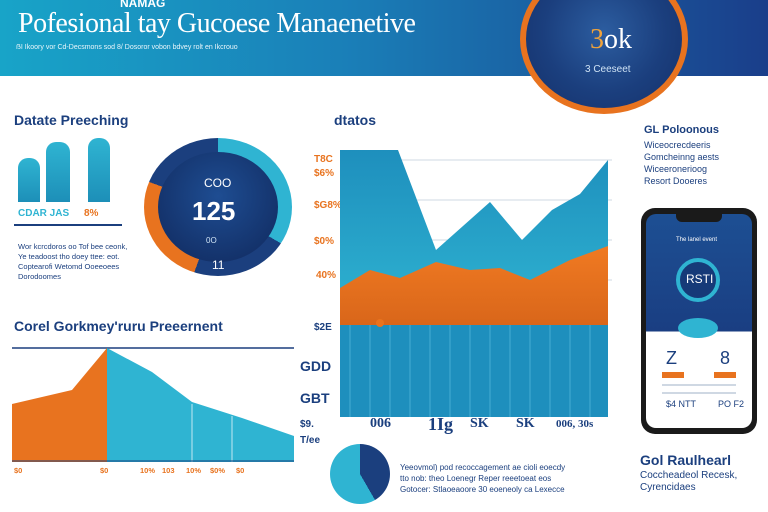 Image resolution: width=768 pixels, height=512 pixels. Describe the element at coordinates (73, 246) in the screenshot. I see `left-note-1: Wor kcrcdoros oo Tof bee ceonk,` at that location.